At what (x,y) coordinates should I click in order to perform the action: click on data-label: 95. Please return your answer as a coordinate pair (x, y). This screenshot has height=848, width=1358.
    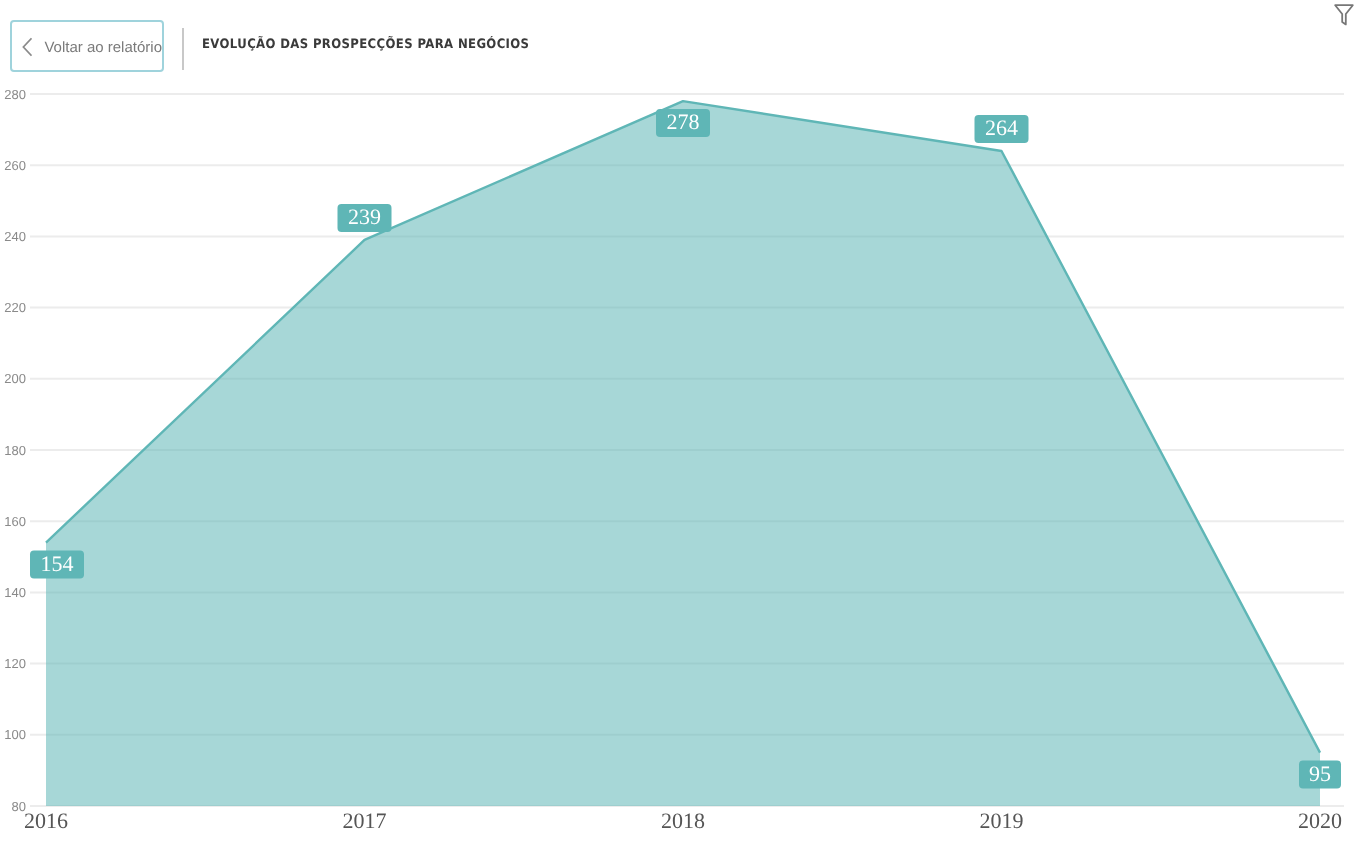
    Looking at the image, I should click on (1320, 774).